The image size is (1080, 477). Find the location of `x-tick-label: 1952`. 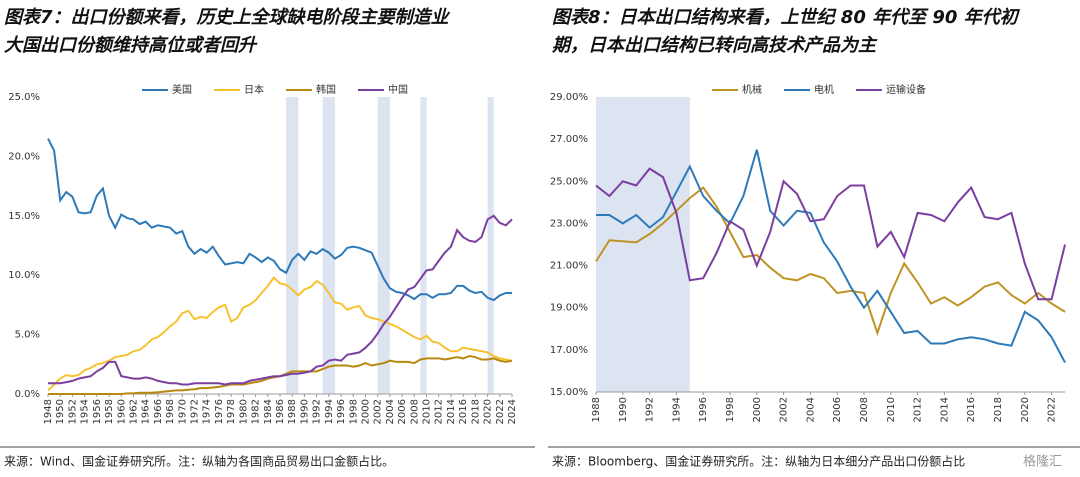

x-tick-label: 1952 is located at coordinates (72, 411).